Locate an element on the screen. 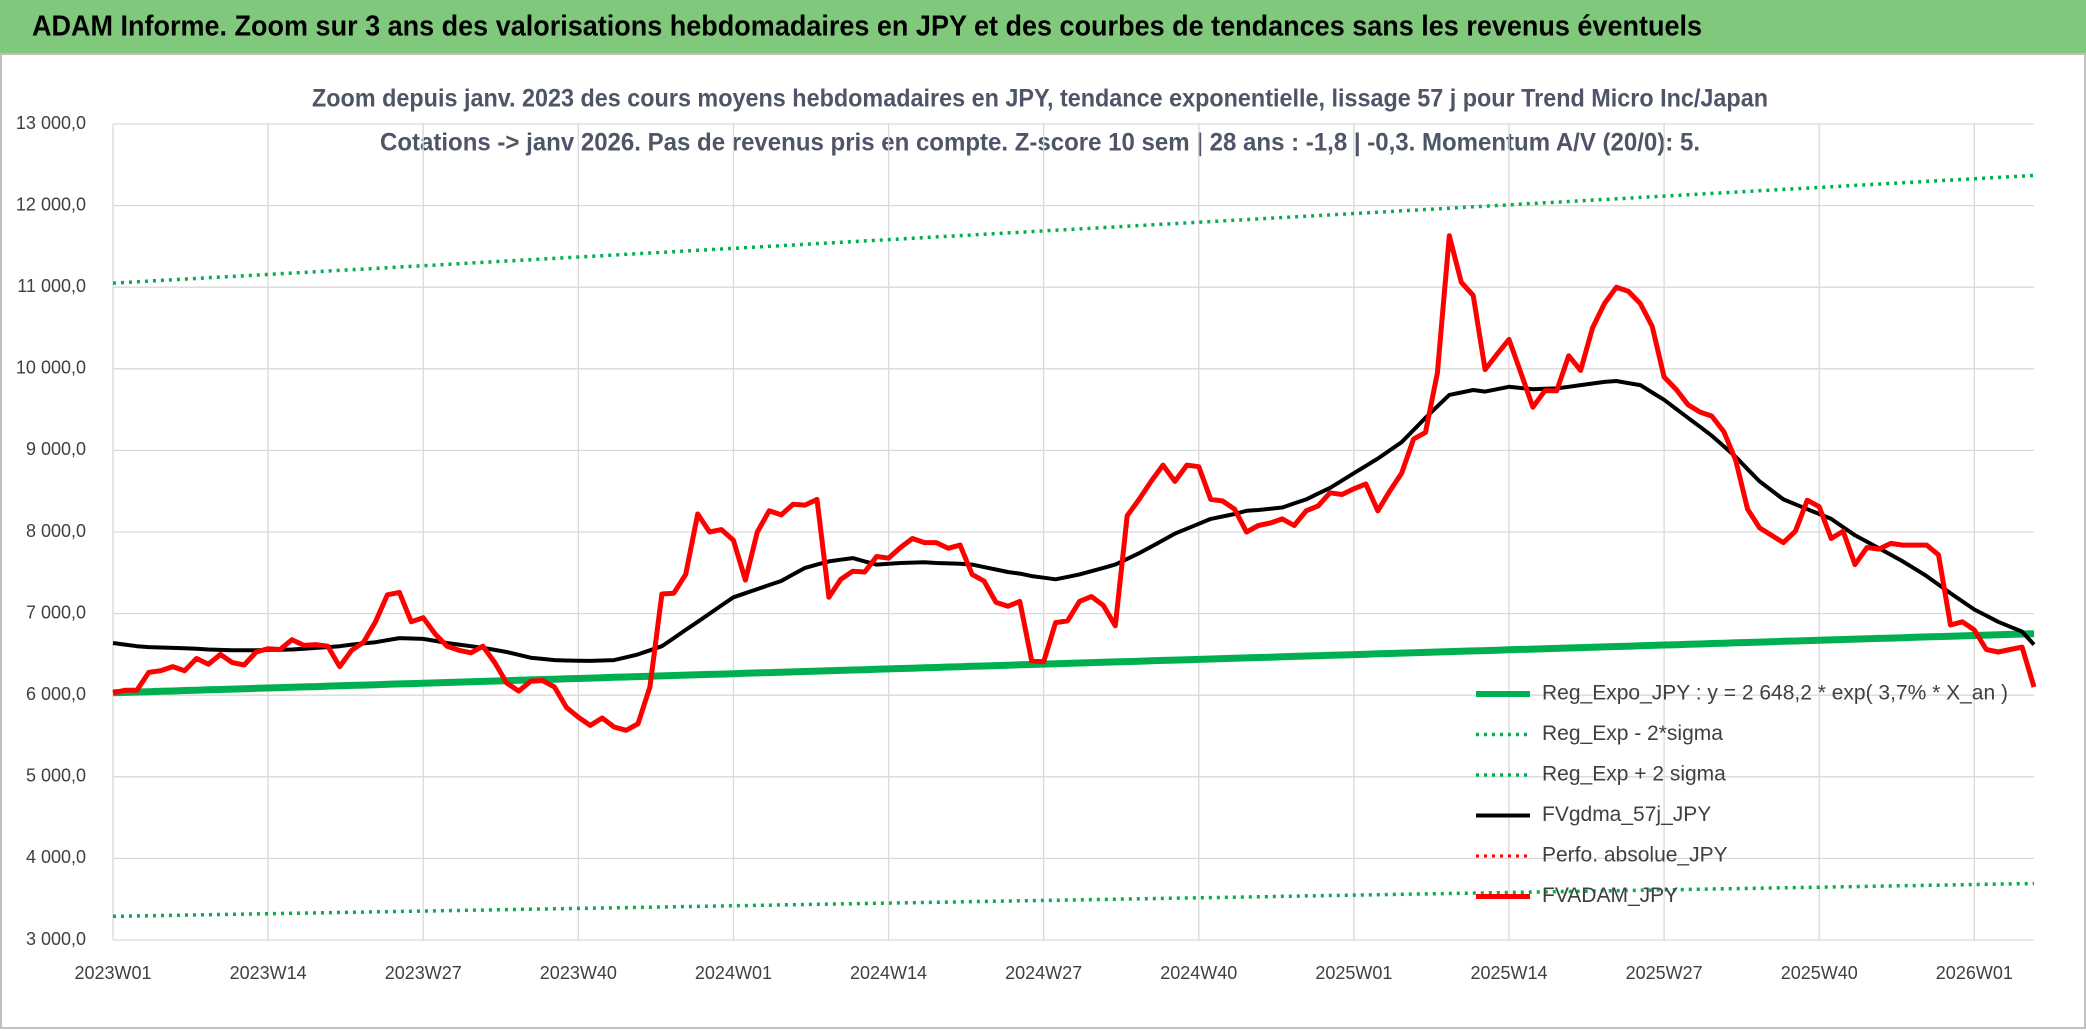 This screenshot has width=2086, height=1031. header-bar is located at coordinates (1043, 26).